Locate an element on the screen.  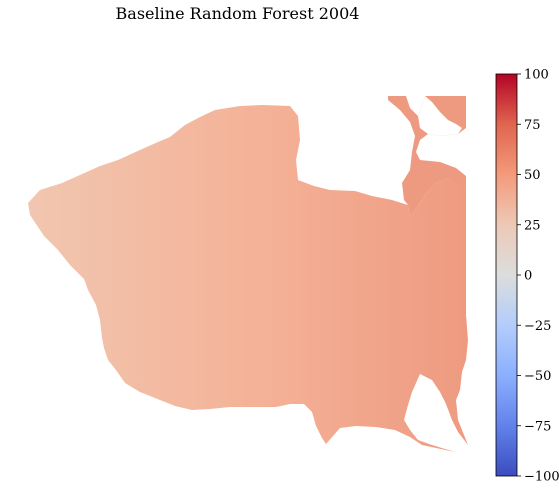
colorbar-bar is located at coordinates (506, 275).